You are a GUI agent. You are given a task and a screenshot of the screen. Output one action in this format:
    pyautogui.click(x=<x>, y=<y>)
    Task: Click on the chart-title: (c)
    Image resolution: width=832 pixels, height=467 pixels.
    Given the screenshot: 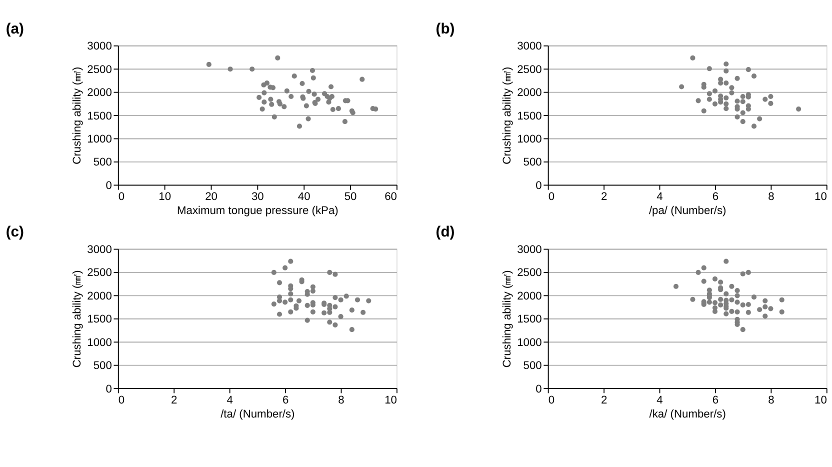 What is the action you would take?
    pyautogui.click(x=15, y=232)
    